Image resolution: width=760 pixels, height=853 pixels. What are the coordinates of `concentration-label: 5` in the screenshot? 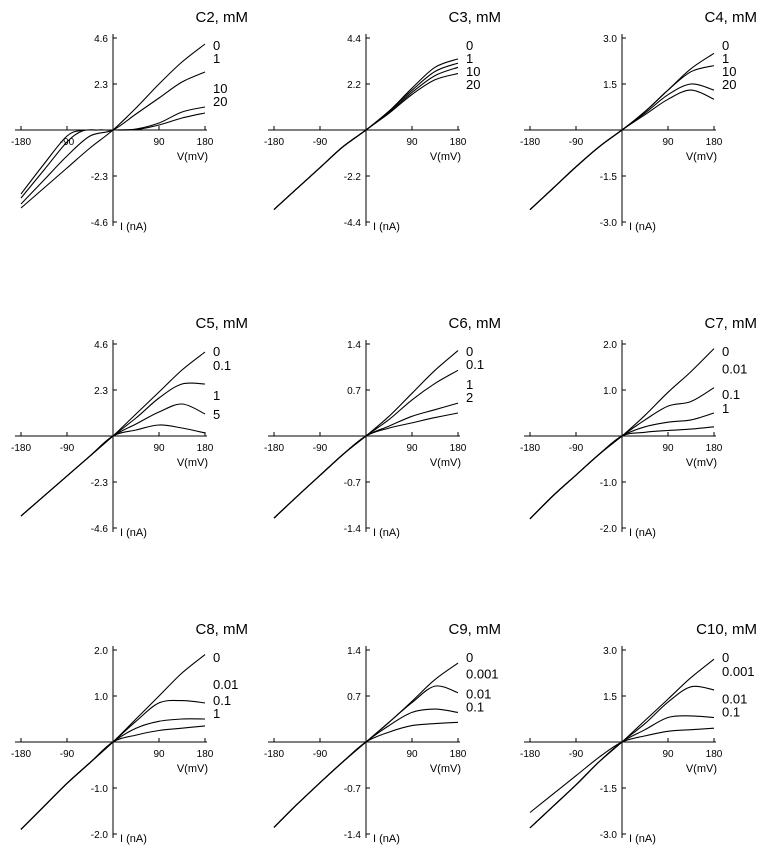 It's located at (216, 414).